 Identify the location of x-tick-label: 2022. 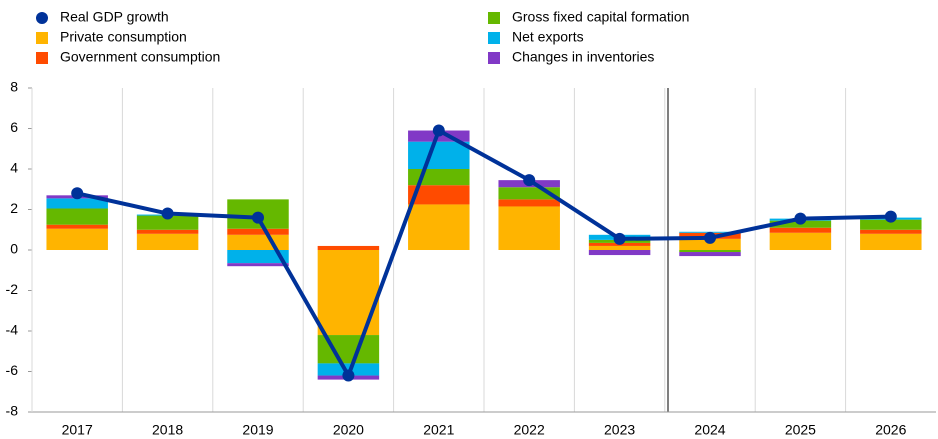
(529, 430).